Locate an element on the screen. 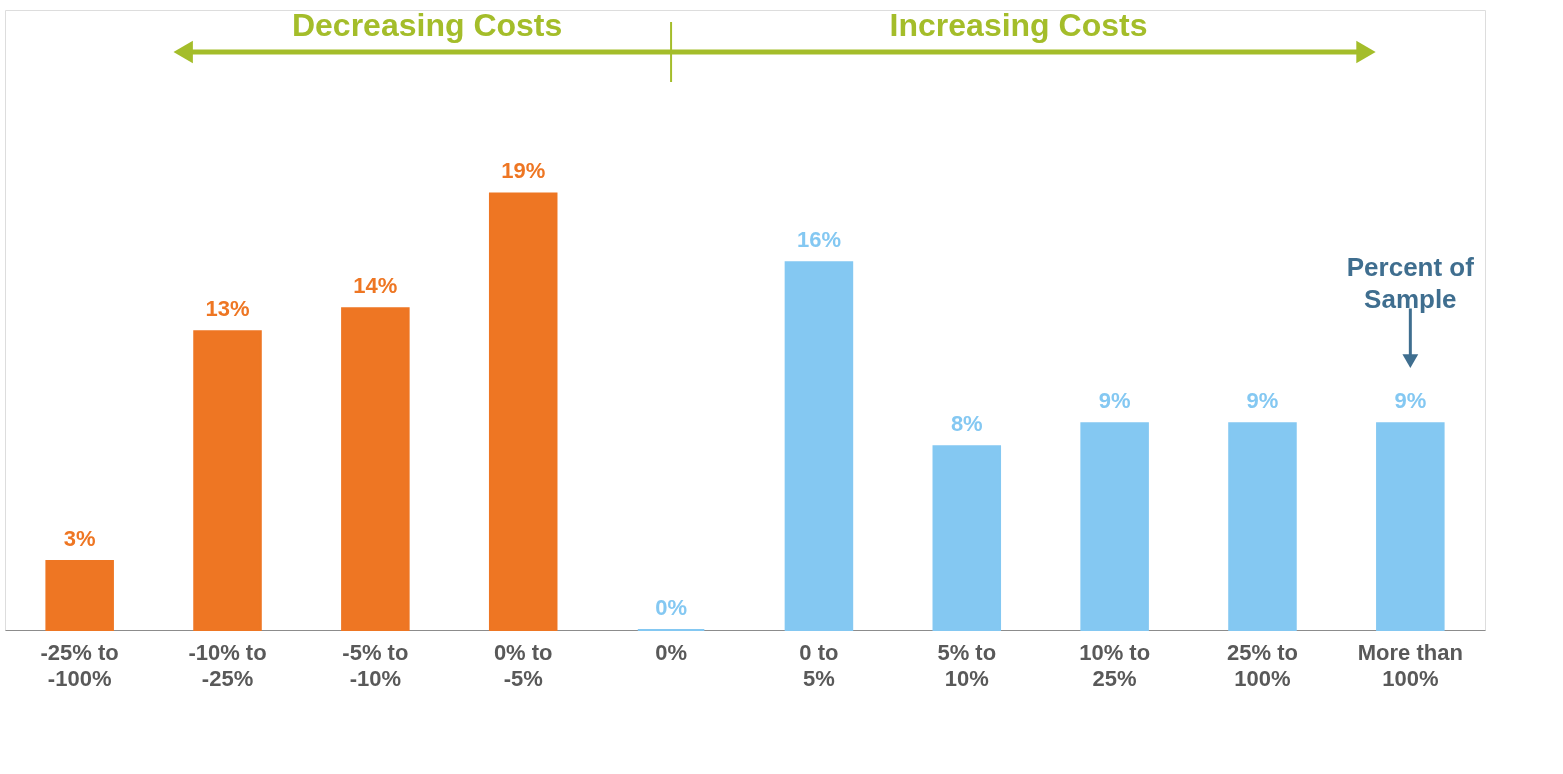  x-tick-label: -25% to -100% is located at coordinates (79, 665).